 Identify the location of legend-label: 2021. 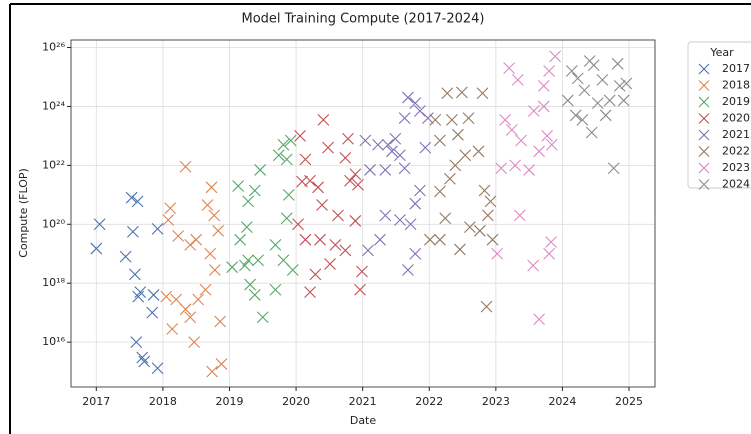
(736, 134).